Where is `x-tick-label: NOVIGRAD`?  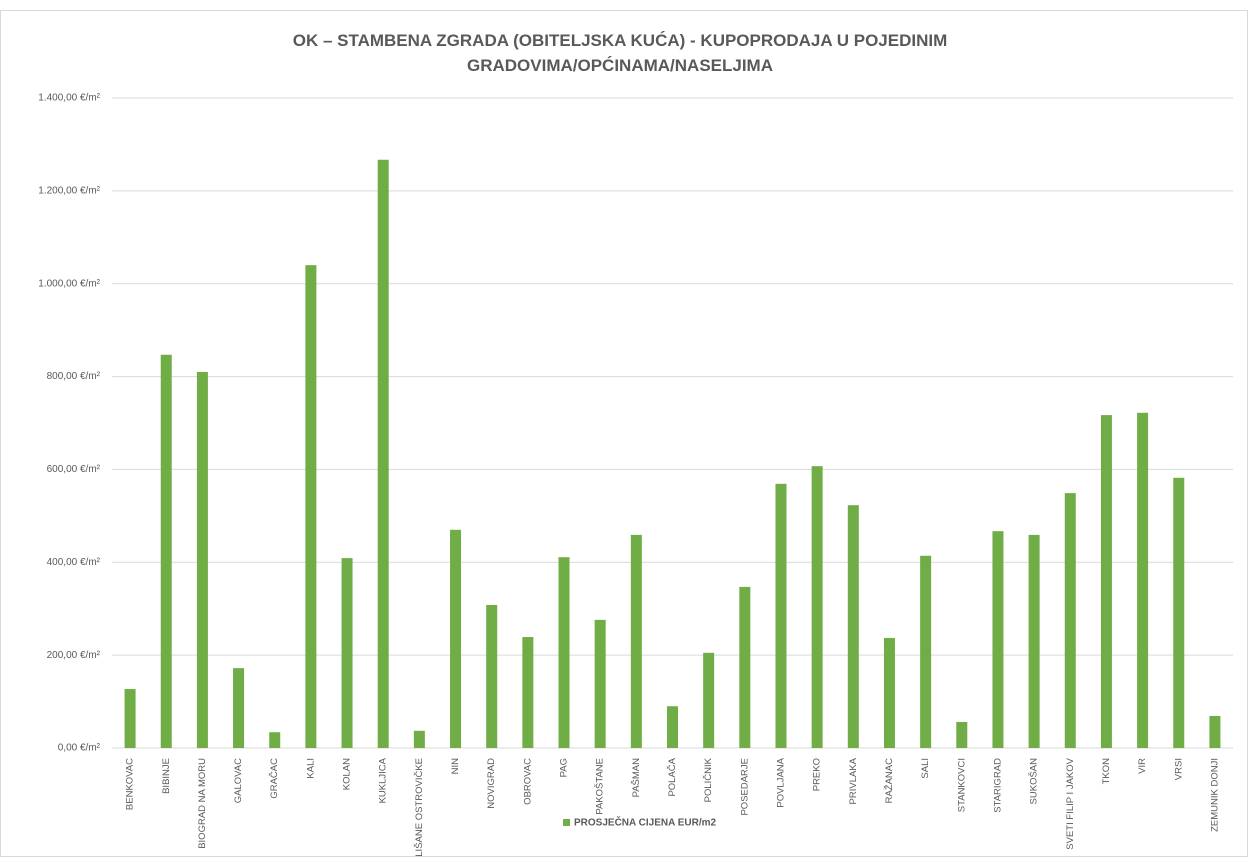 x-tick-label: NOVIGRAD is located at coordinates (491, 783).